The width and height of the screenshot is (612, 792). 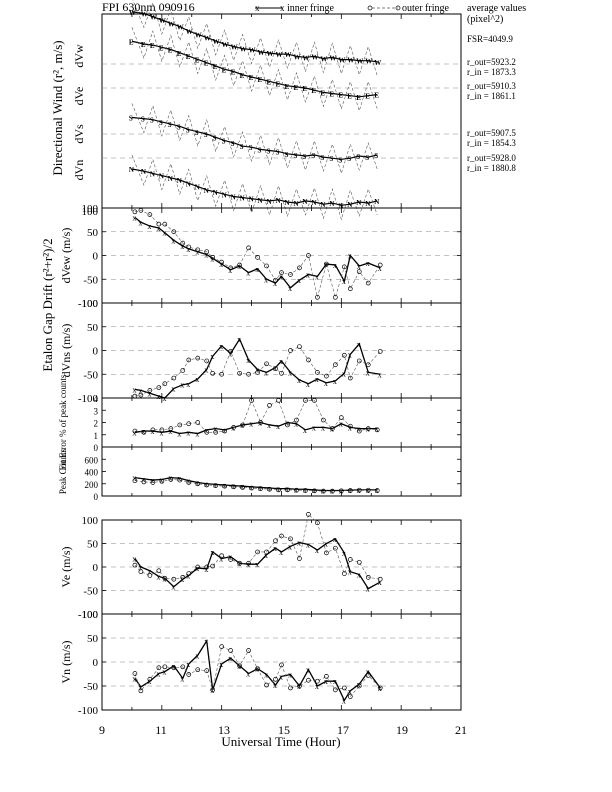 What do you see at coordinates (90, 280) in the screenshot?
I see `y-tick-label: -50` at bounding box center [90, 280].